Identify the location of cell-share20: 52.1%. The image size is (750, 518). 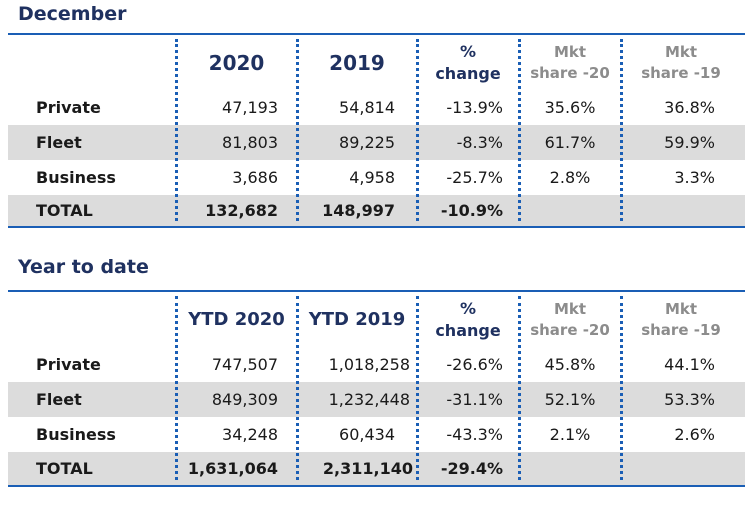
(570, 399).